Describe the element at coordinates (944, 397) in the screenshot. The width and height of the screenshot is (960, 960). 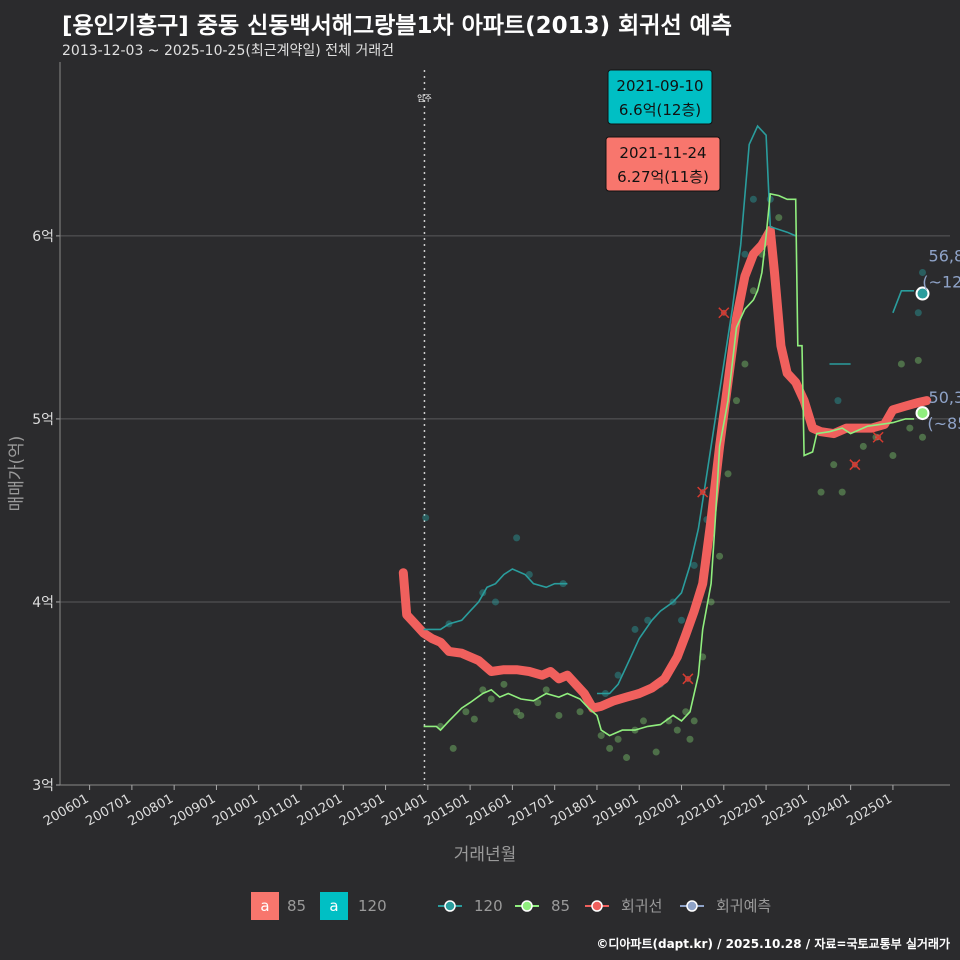
I see `end-value-label-85: 50,320` at that location.